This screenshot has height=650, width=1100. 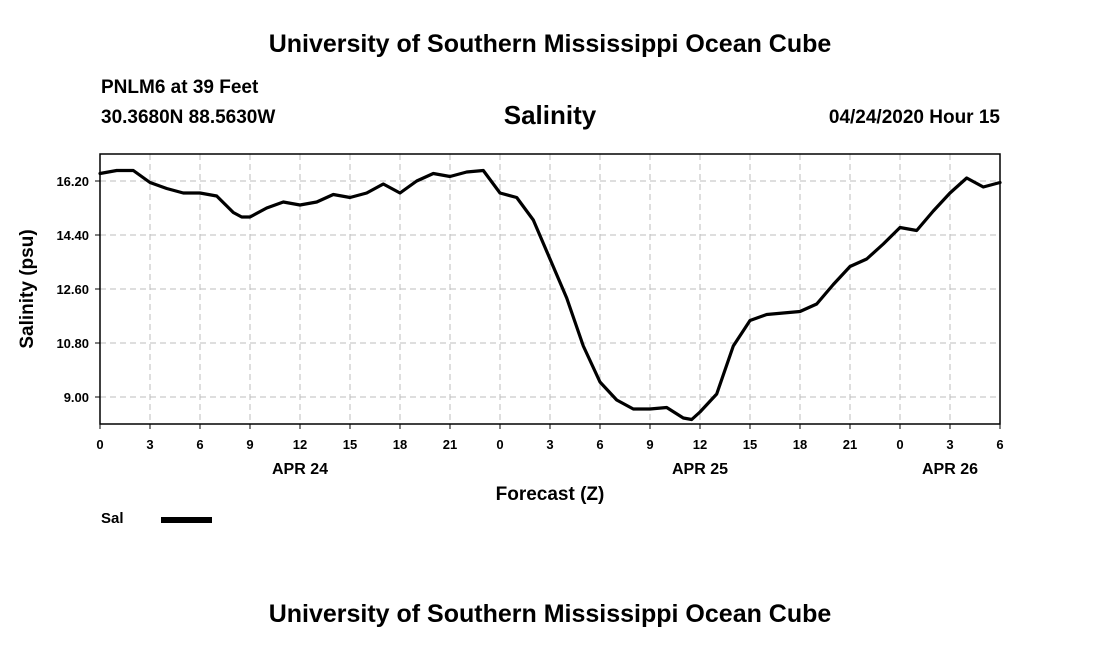 What do you see at coordinates (950, 469) in the screenshot?
I see `date-label: APR 26` at bounding box center [950, 469].